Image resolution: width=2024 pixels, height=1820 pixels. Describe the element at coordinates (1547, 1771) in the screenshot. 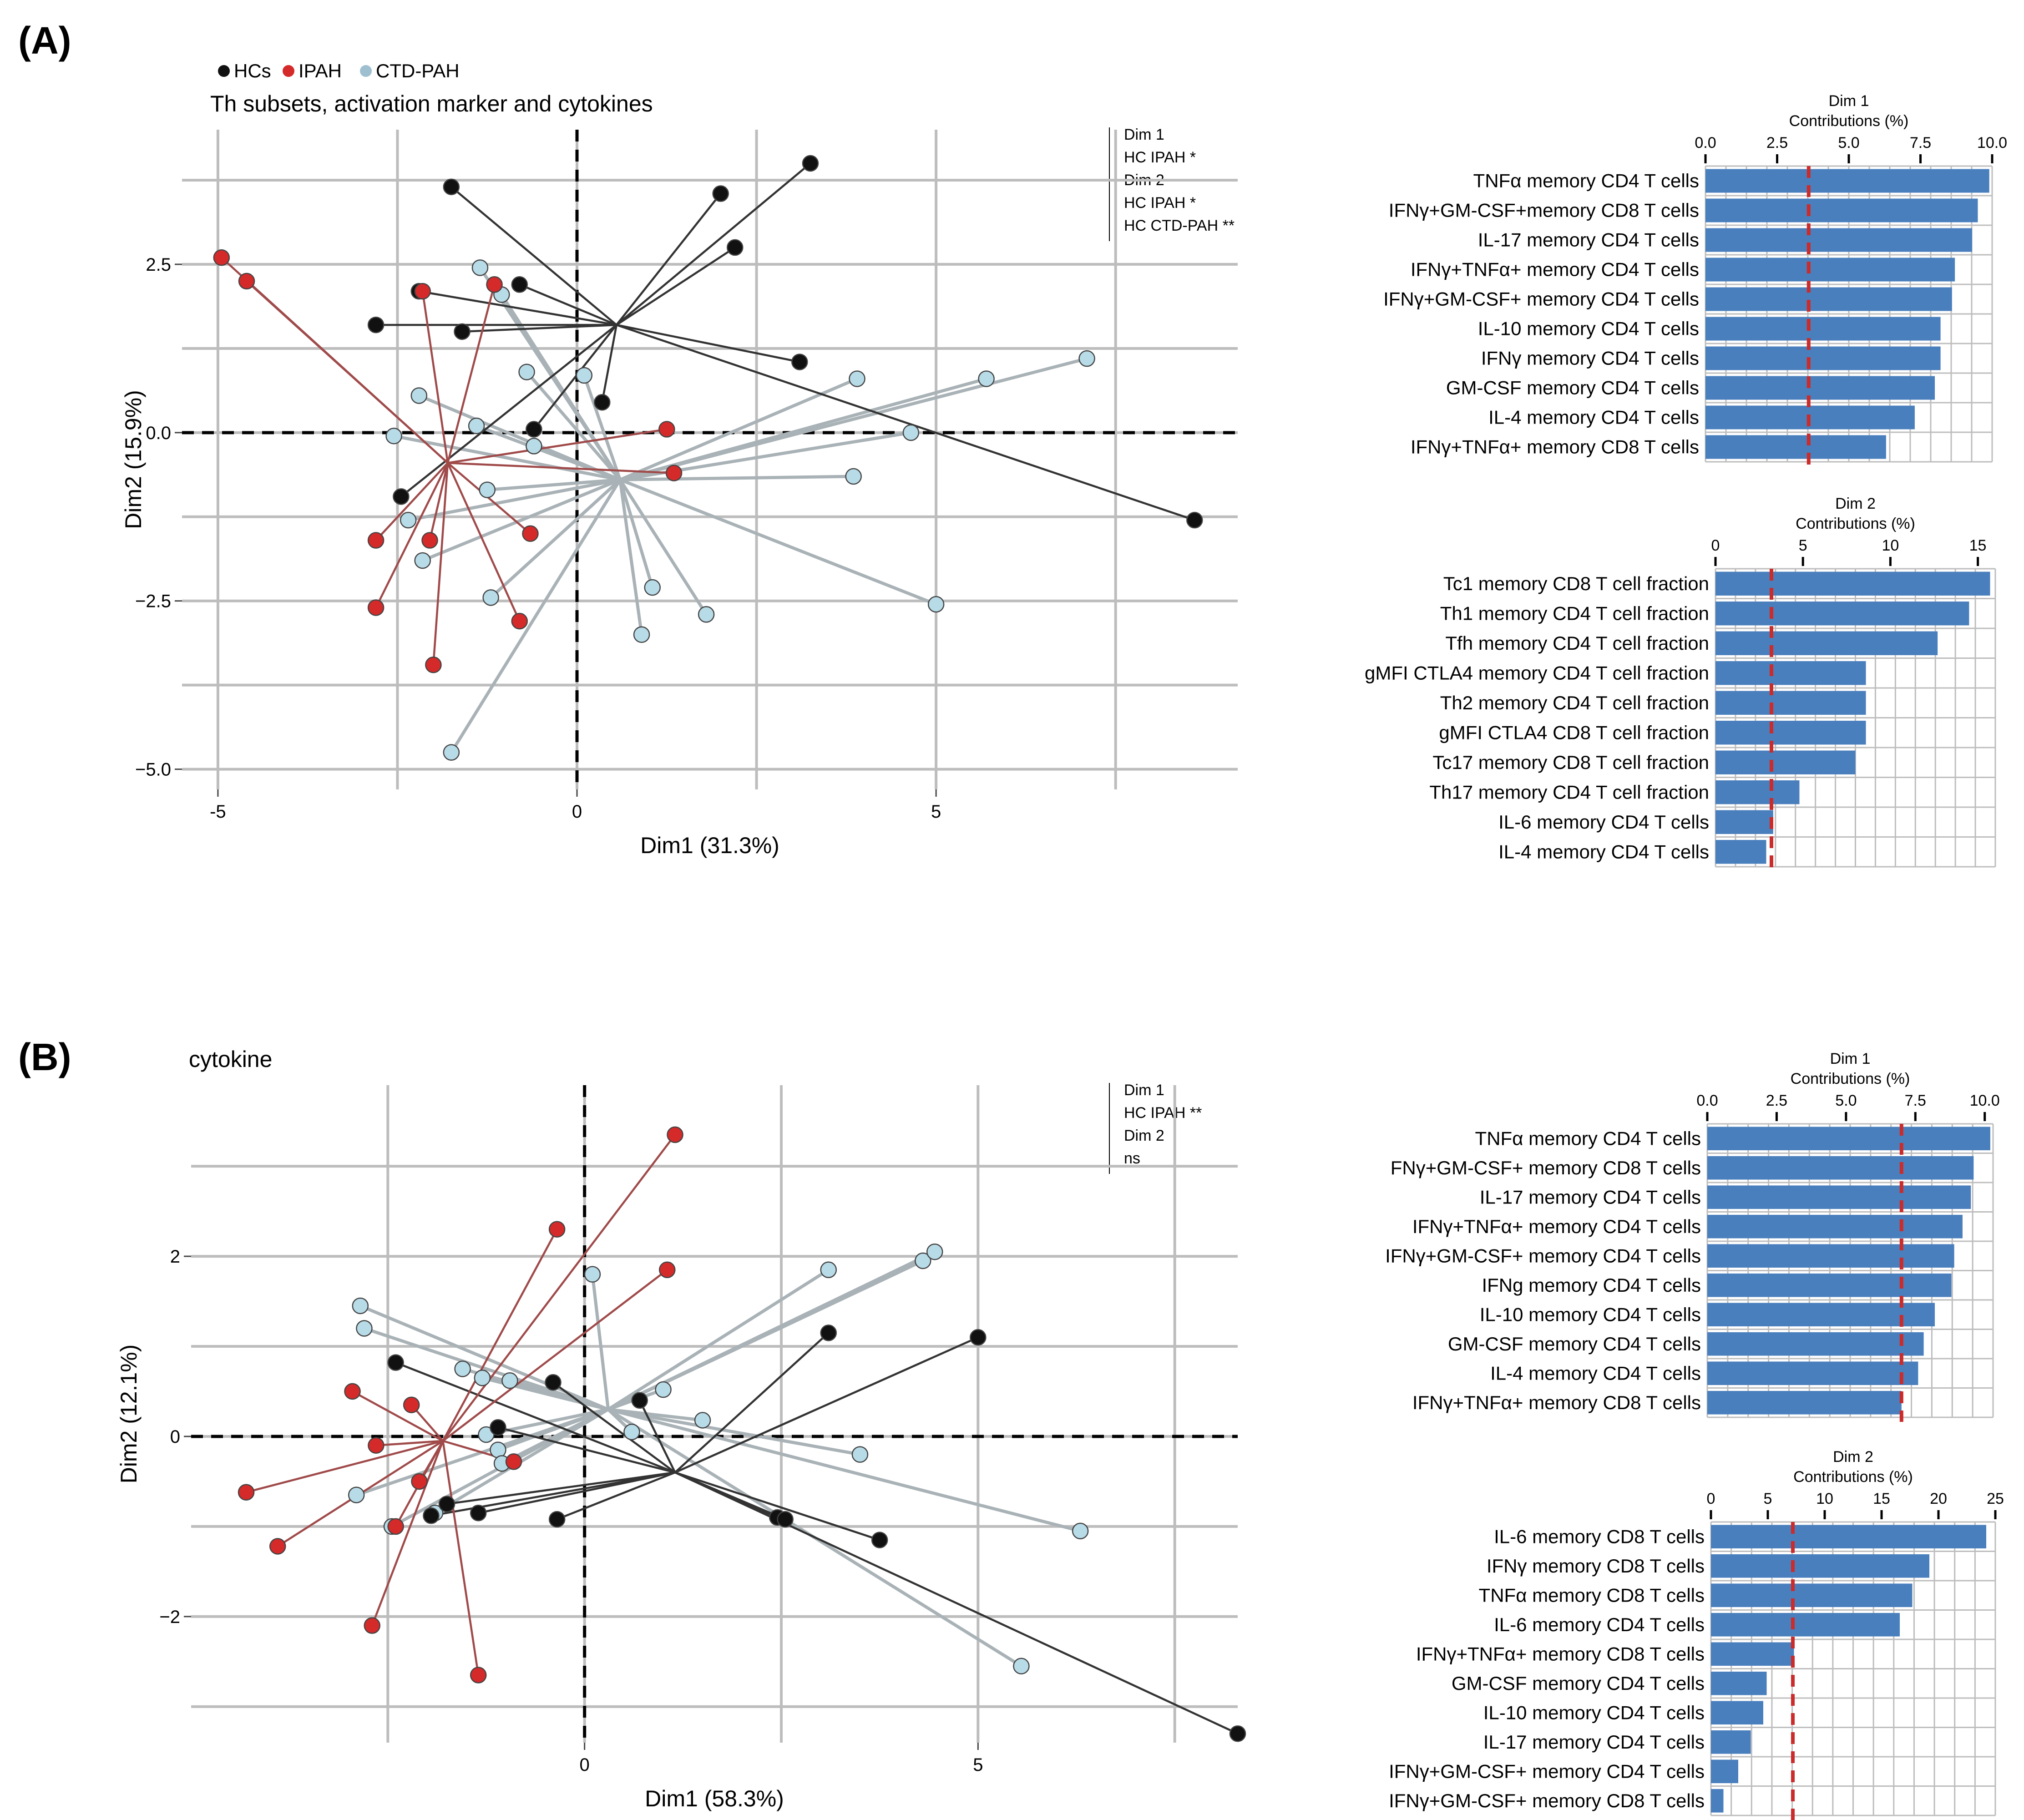

I see `contrib-category-label: IFNγ+GM-CSF+ memory CD4 T cells` at that location.